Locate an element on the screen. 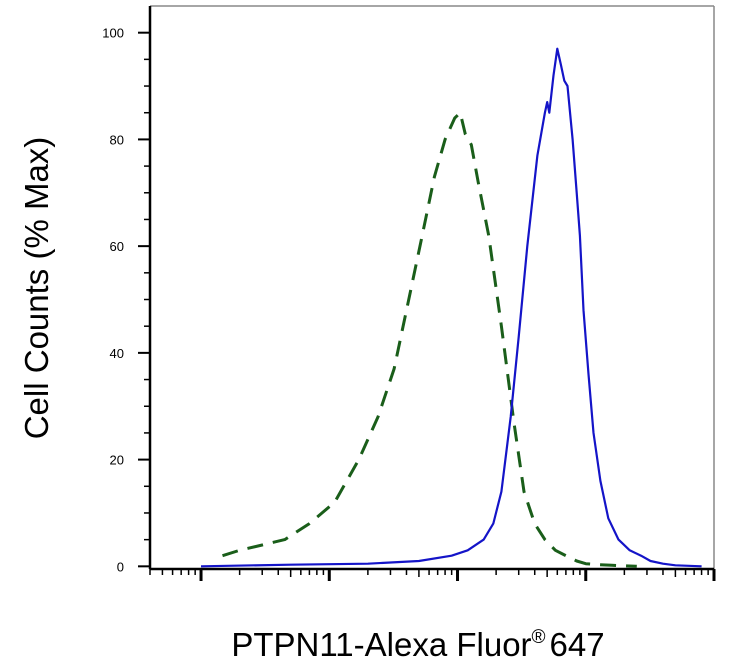  x-axis-title-suffix: 647 is located at coordinates (577, 644).